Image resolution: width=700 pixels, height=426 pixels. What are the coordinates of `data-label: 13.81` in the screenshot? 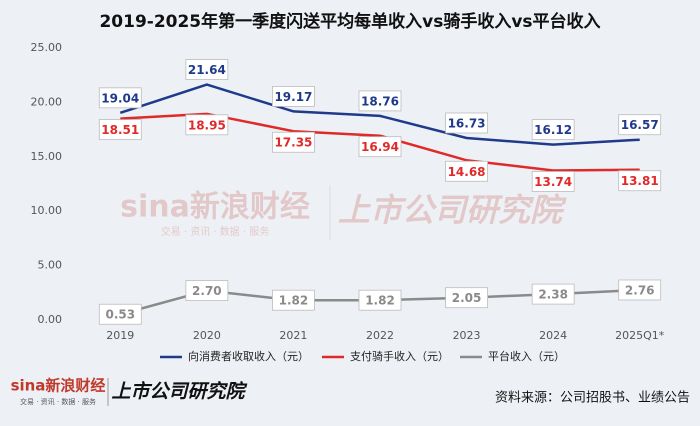 It's located at (640, 181).